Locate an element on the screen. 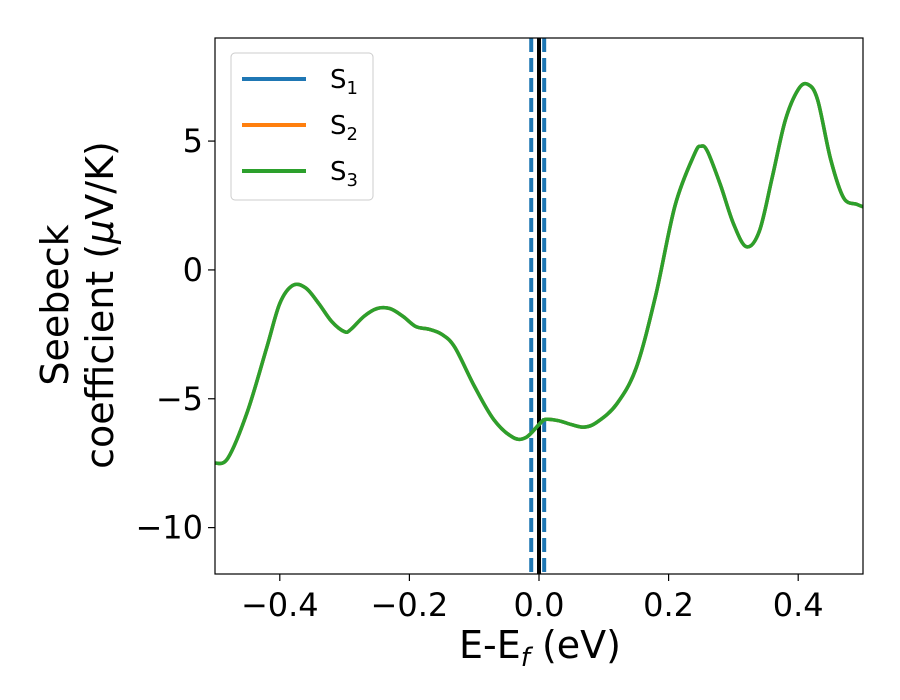 The image size is (900, 700). vertical-reference-lines is located at coordinates (538, 306).